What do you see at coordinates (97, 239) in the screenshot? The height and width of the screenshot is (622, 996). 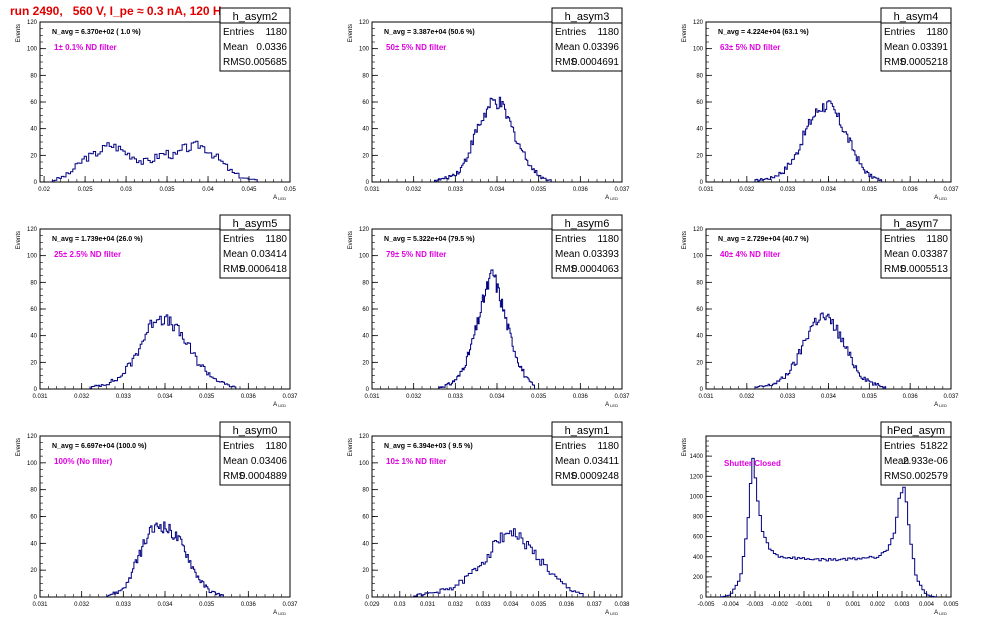 I see `navg-label: N_avg = 1.739e+04 (26.0 %)` at bounding box center [97, 239].